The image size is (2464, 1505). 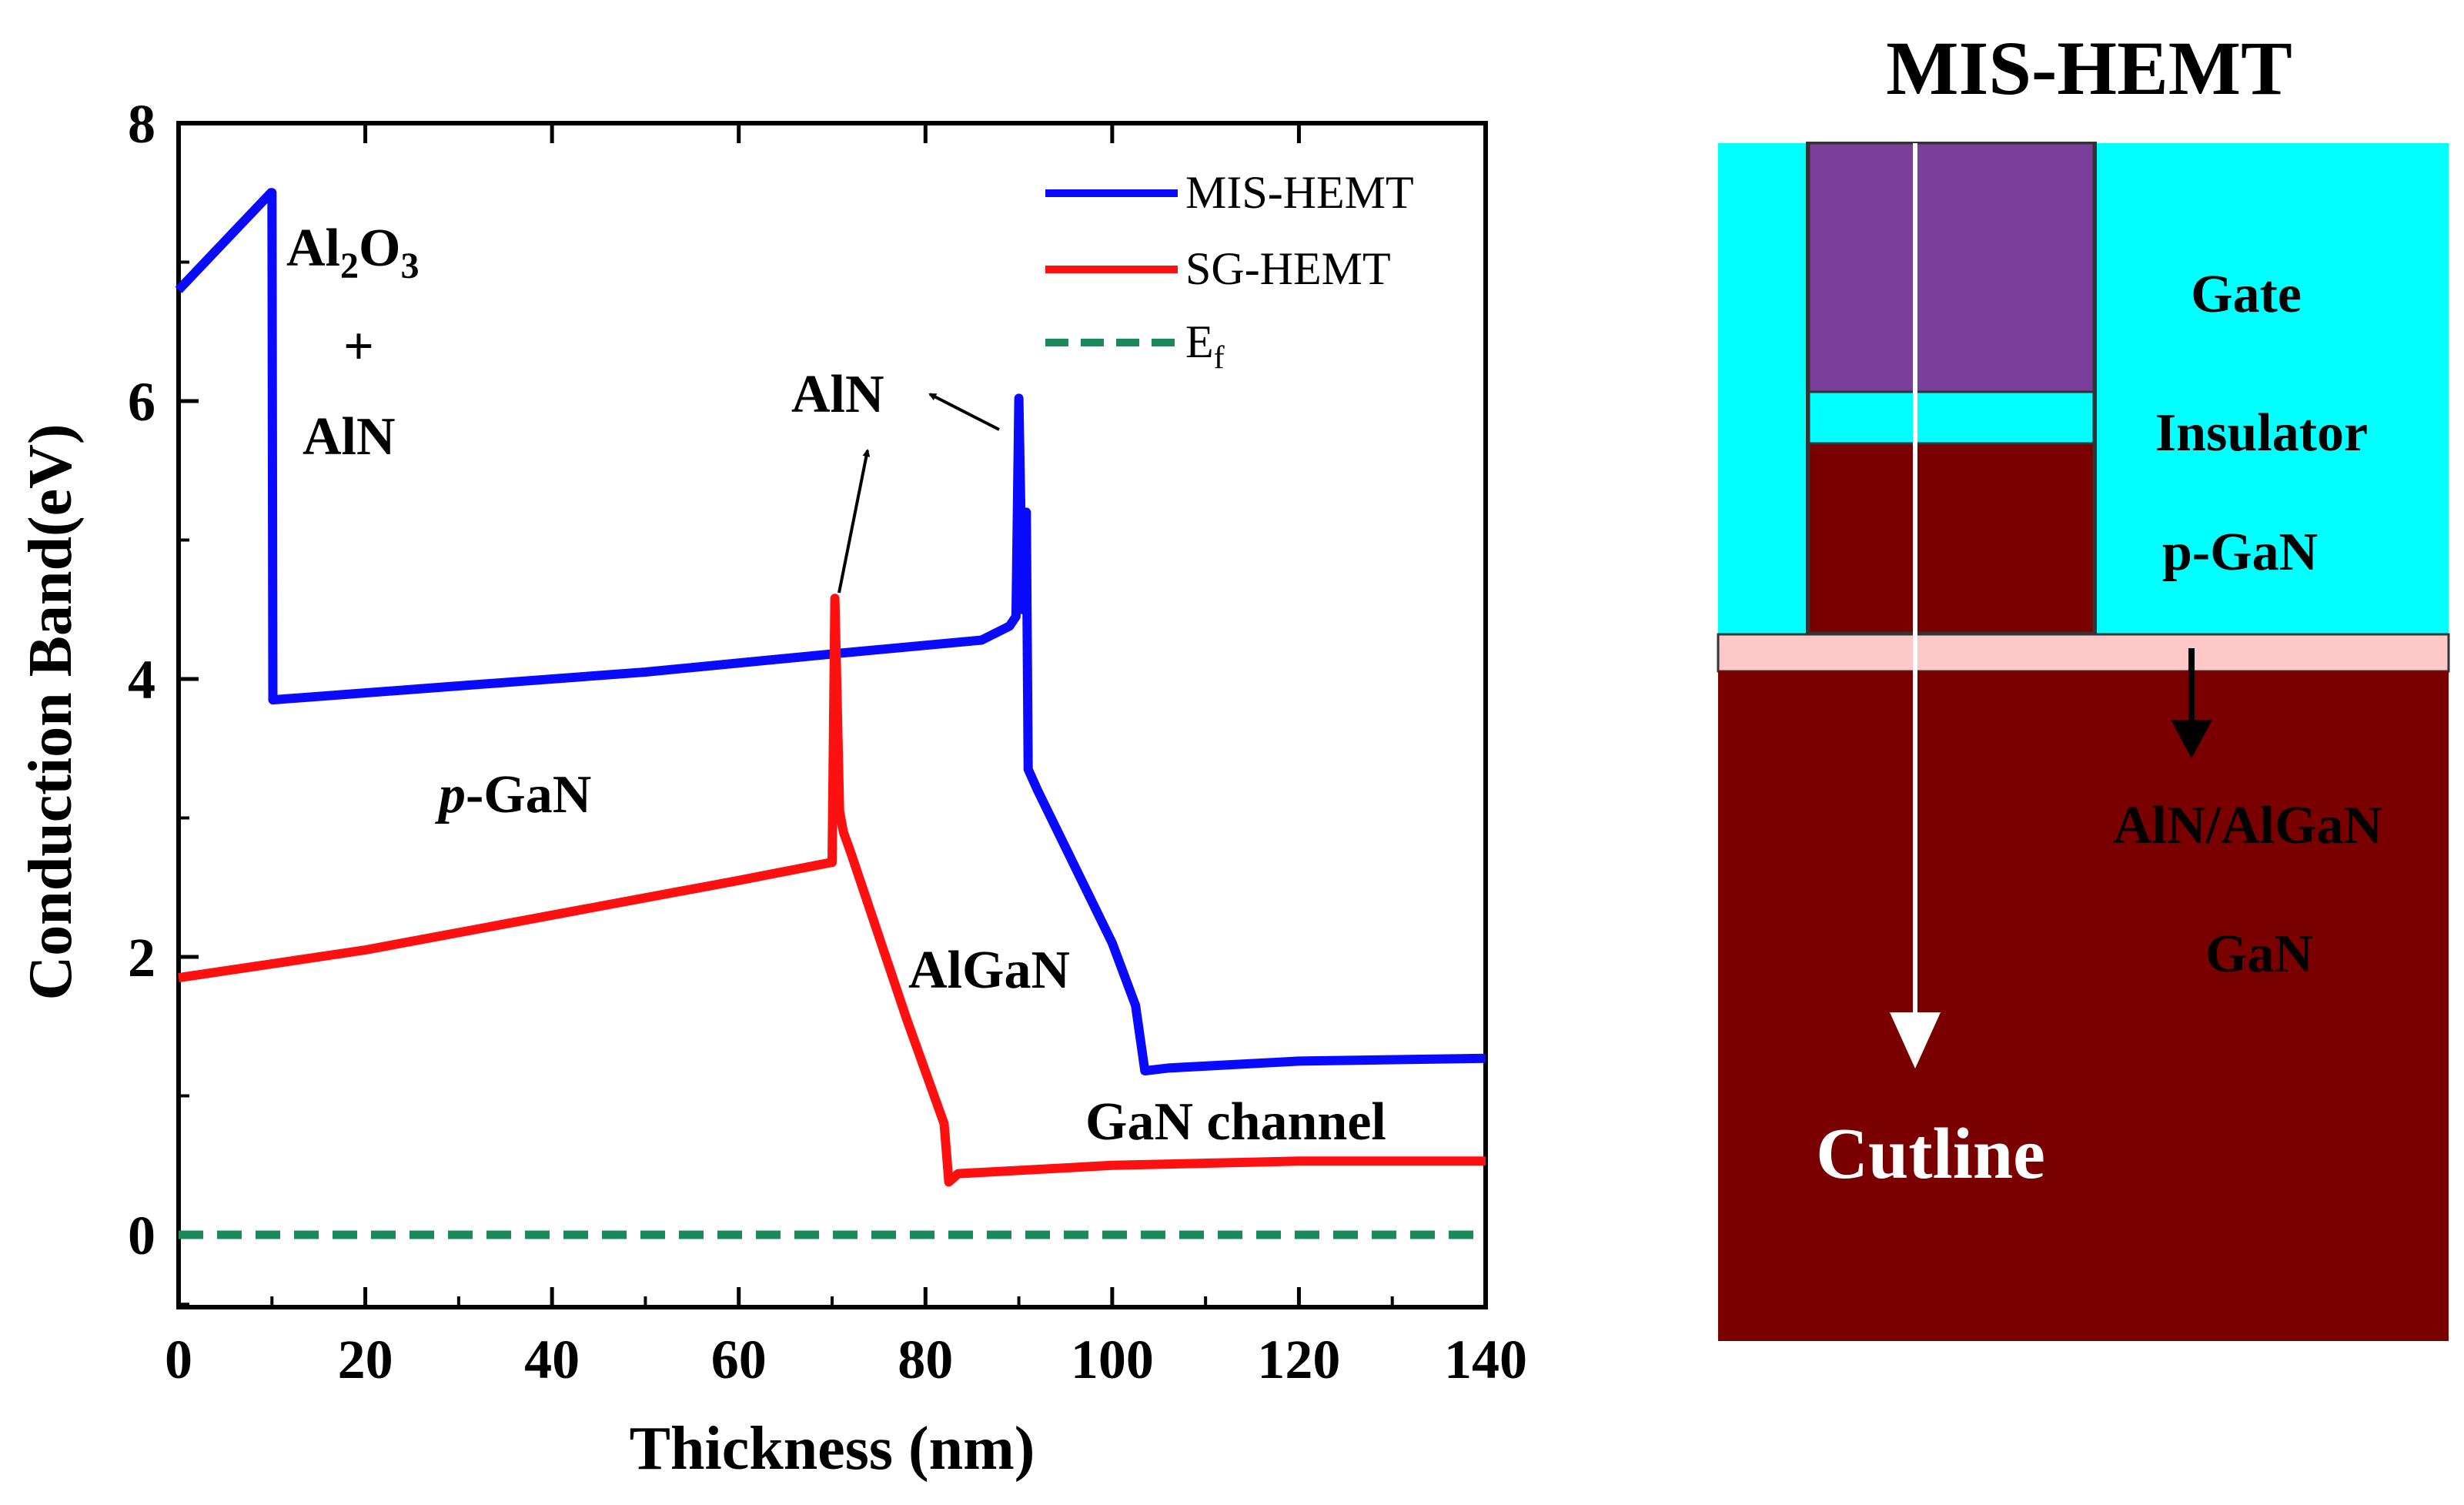 I want to click on x-tick-label: 120, so click(x=1298, y=1359).